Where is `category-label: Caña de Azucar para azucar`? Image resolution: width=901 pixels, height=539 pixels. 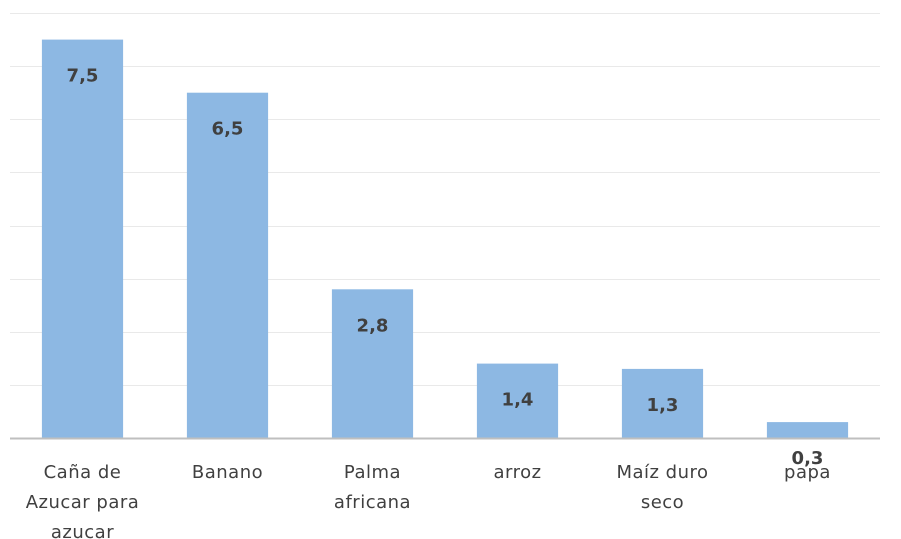 category-label: Caña de Azucar para azucar is located at coordinates (83, 500).